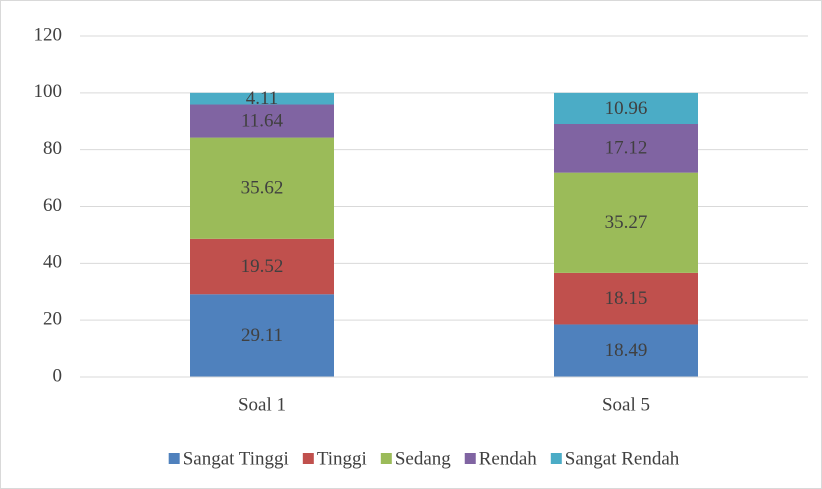  What do you see at coordinates (236, 458) in the screenshot?
I see `legend-label: Sangat Tinggi` at bounding box center [236, 458].